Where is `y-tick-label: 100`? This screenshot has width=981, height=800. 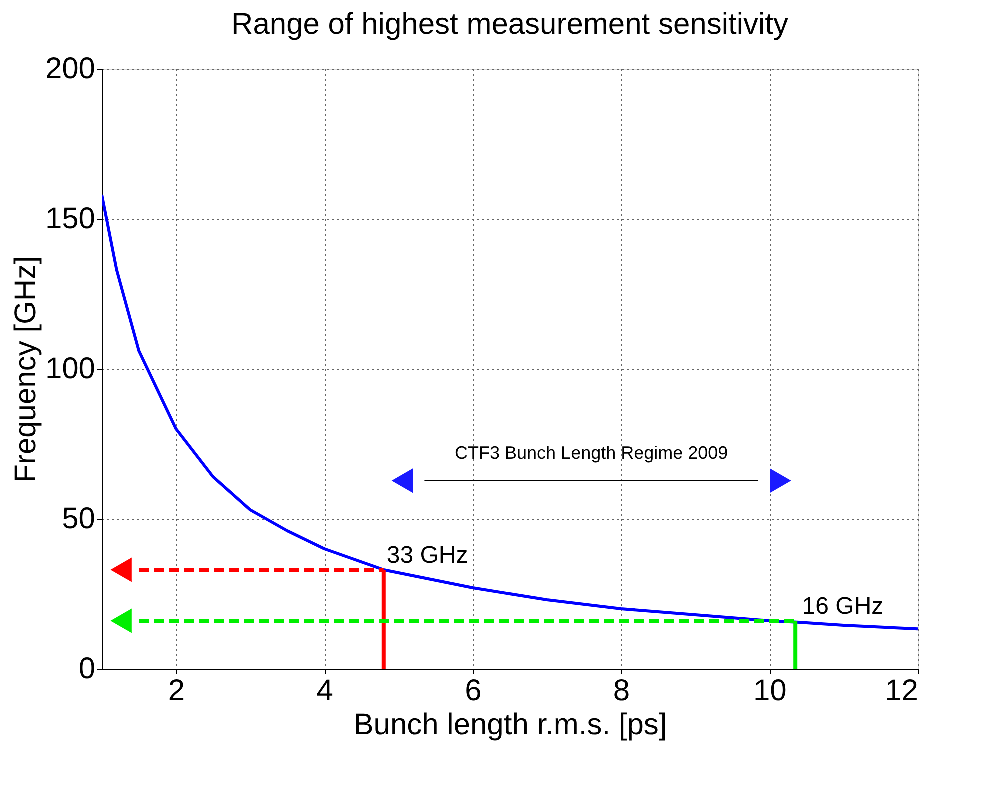 y-tick-label: 100 is located at coordinates (70, 369).